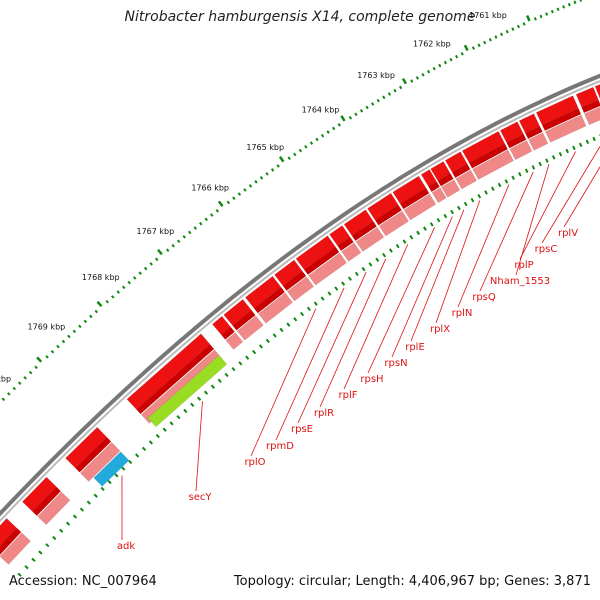 This screenshot has width=600, height=600. Describe the element at coordinates (395, 363) in the screenshot. I see `gene-label: rpsN` at that location.